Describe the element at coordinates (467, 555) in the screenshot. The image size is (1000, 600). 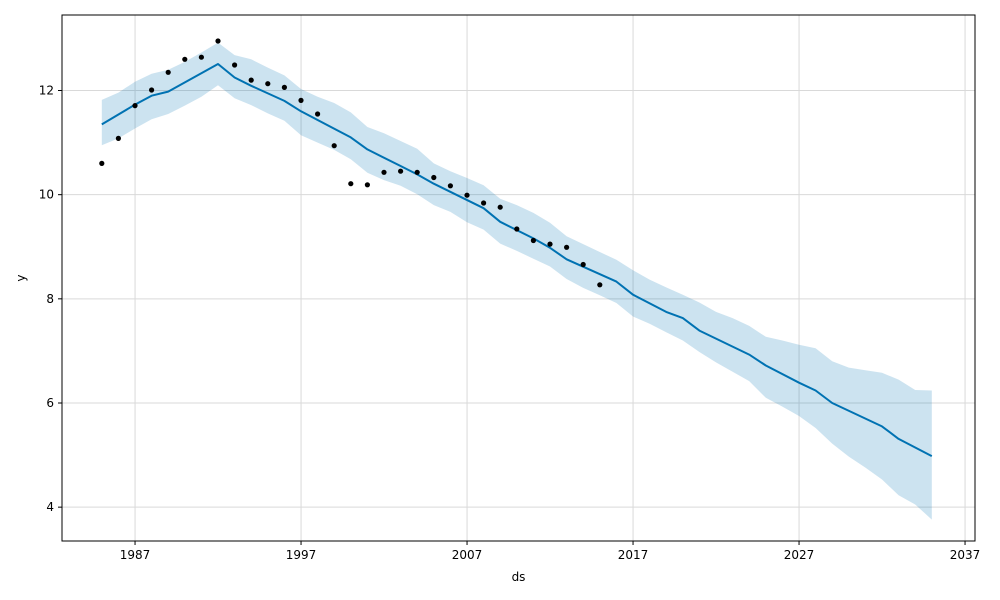
I see `x-tick-label: 2007` at that location.